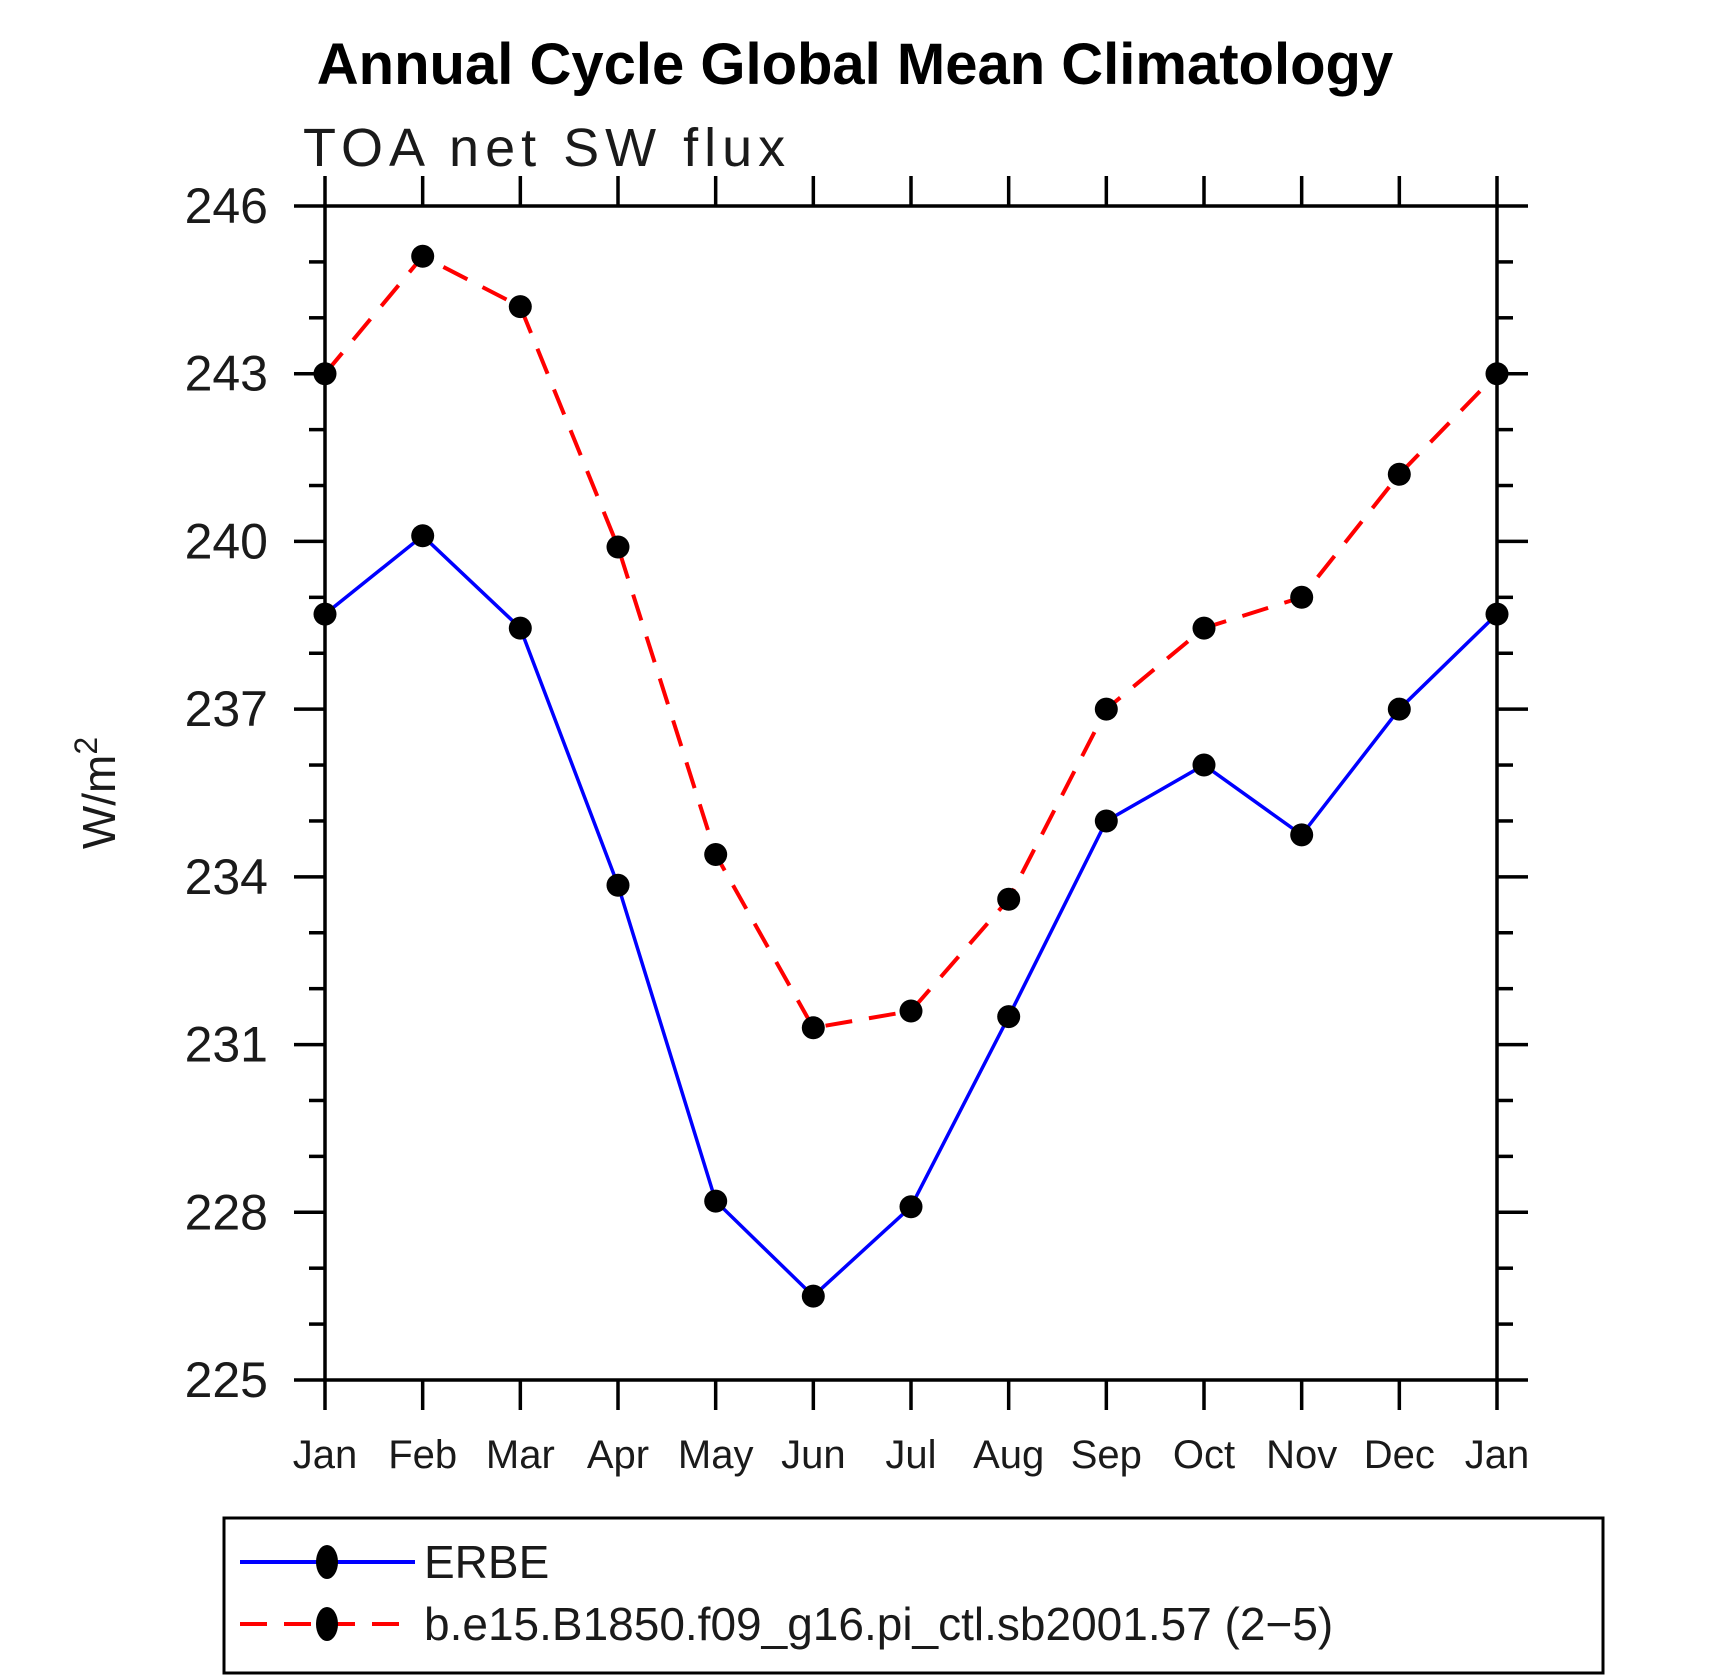 This screenshot has height=1680, width=1710. What do you see at coordinates (327, 1562) in the screenshot?
I see `legend-erbe-marker-icon` at bounding box center [327, 1562].